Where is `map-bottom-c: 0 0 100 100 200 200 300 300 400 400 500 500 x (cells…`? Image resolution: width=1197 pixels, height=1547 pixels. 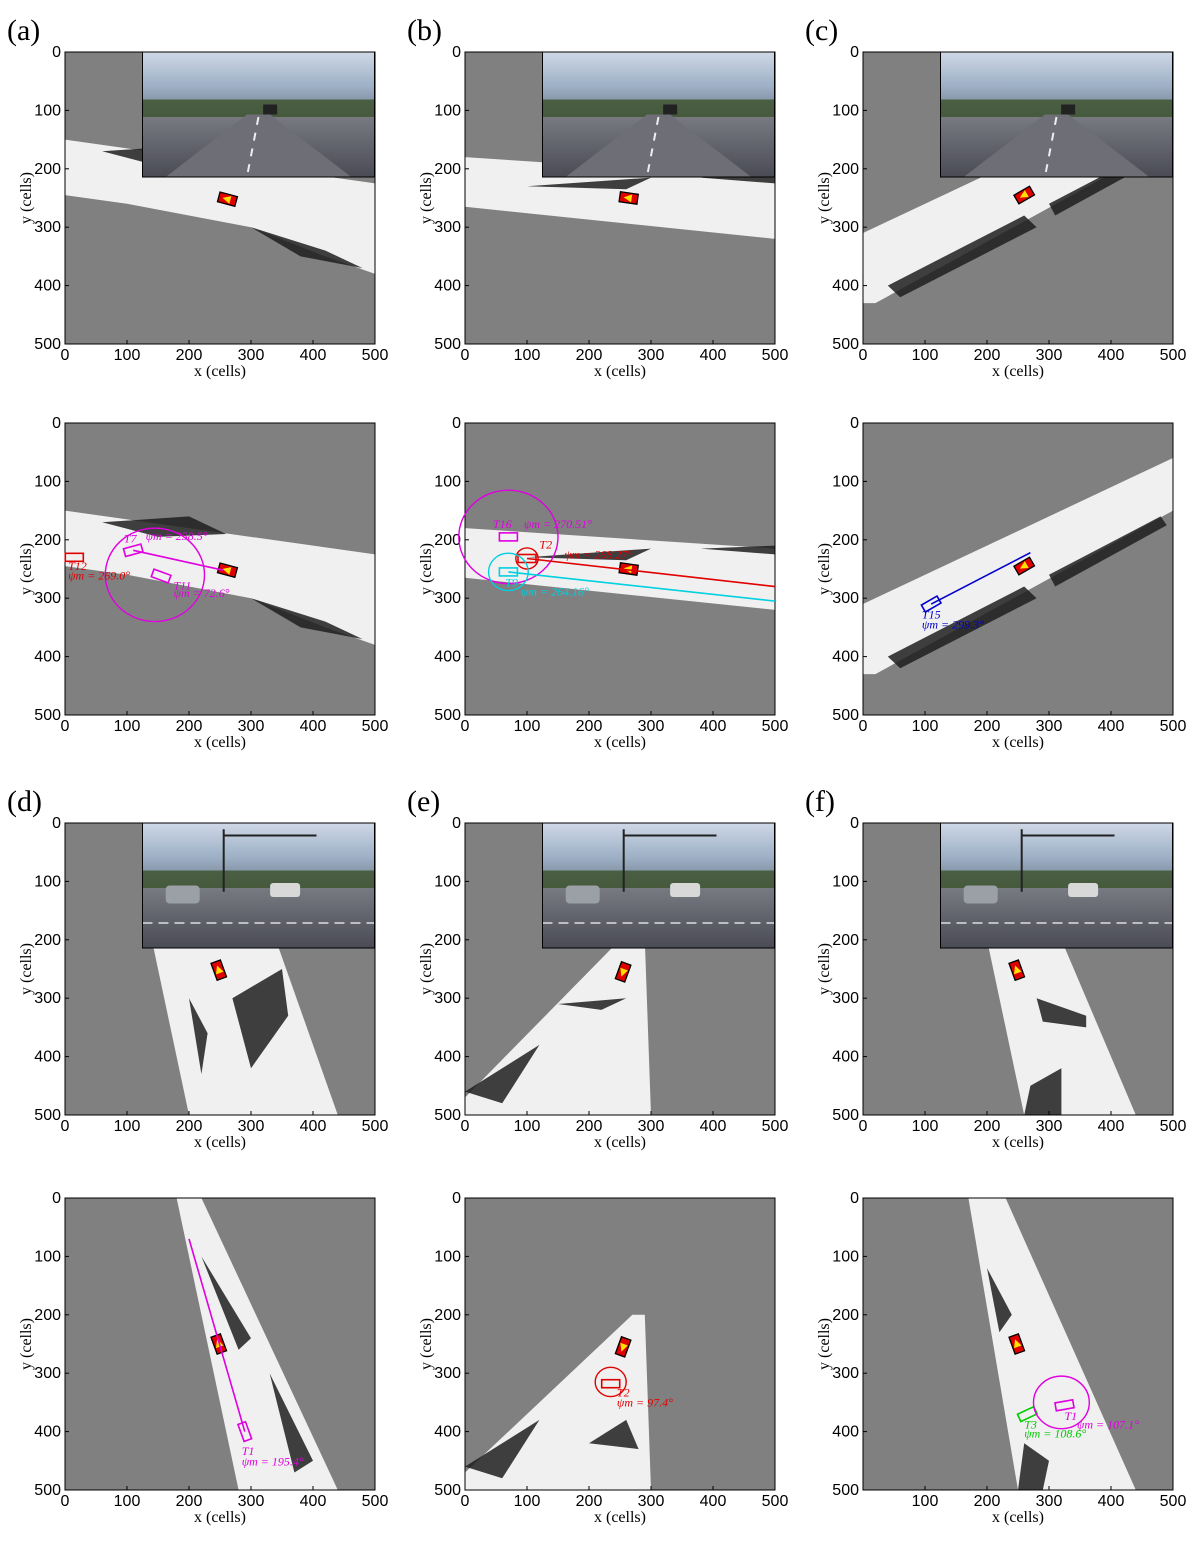
map-bottom-c: 0 0 100 100 200 200 300 300 400 400 500 500 x (cells… is located at coordinates (1001, 583).